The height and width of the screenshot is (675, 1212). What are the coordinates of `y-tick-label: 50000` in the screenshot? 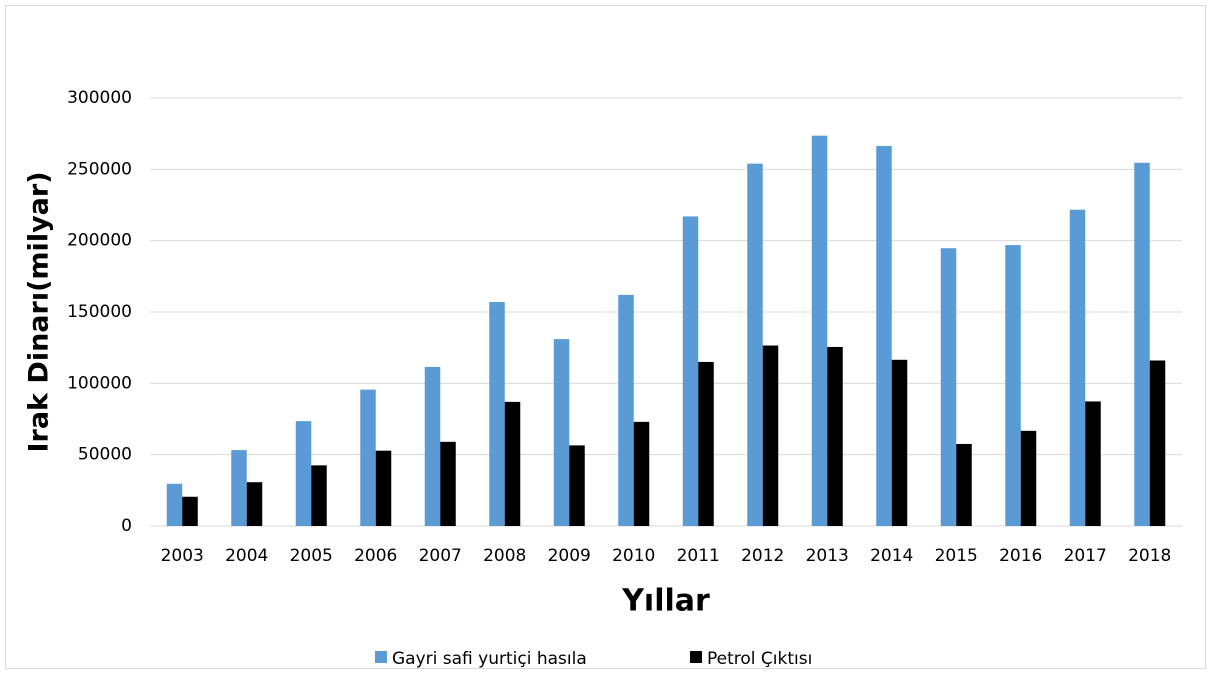 It's located at (105, 455).